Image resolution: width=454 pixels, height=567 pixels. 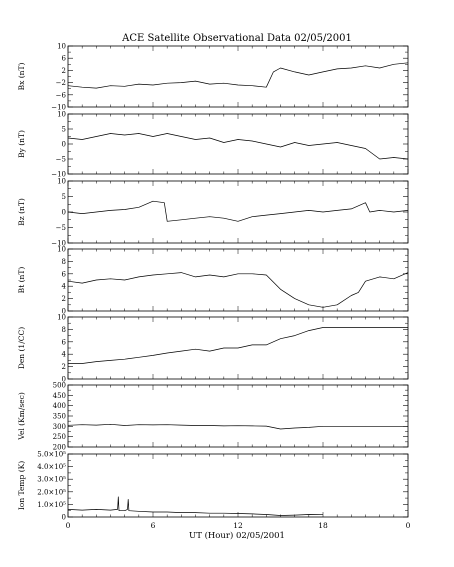 What do you see at coordinates (238, 525) in the screenshot?
I see `x-tick-label: 12` at bounding box center [238, 525].